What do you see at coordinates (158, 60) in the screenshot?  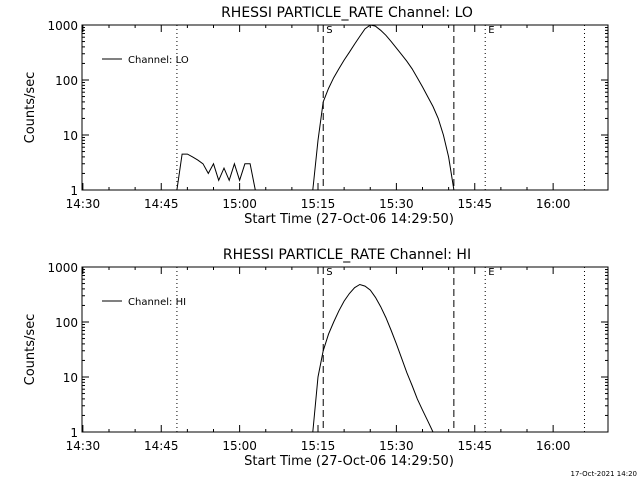 I see `legend-label: Channel: LO` at bounding box center [158, 60].